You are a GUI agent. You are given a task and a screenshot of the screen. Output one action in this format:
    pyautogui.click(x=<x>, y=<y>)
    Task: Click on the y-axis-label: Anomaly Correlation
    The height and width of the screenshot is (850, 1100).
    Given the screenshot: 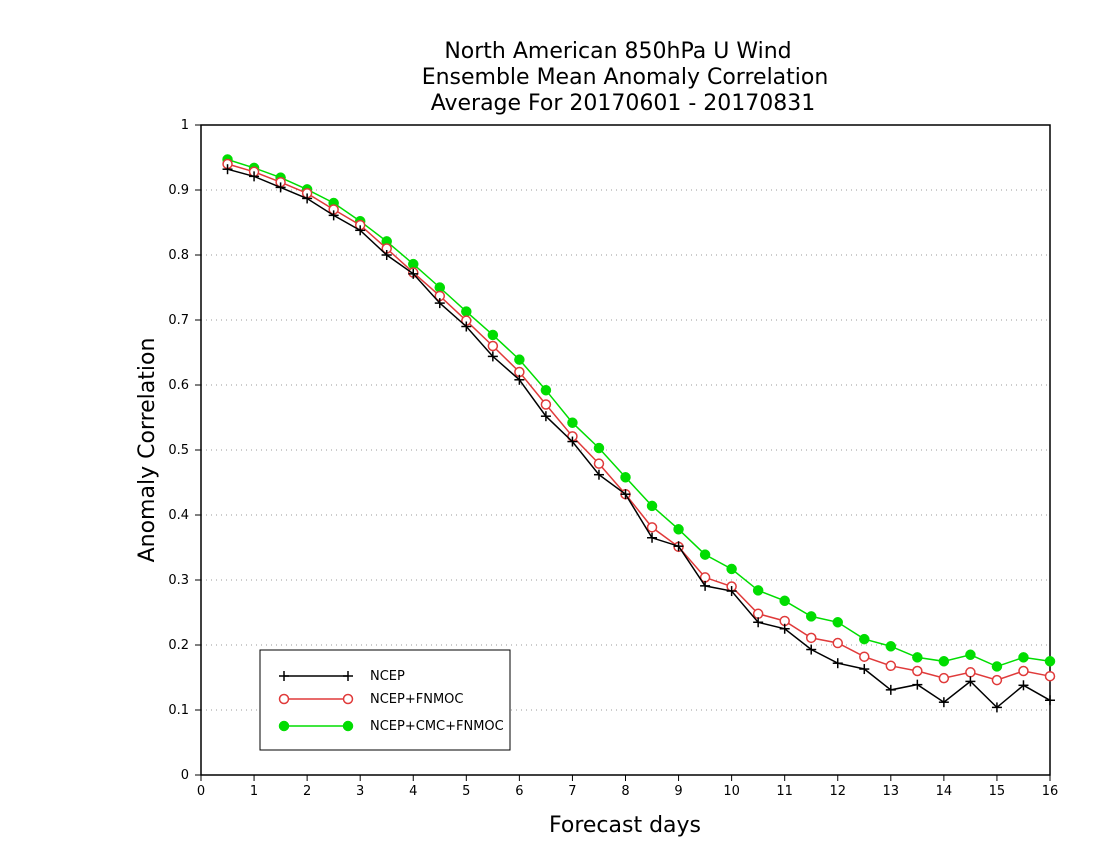 What is the action you would take?
    pyautogui.click(x=147, y=450)
    